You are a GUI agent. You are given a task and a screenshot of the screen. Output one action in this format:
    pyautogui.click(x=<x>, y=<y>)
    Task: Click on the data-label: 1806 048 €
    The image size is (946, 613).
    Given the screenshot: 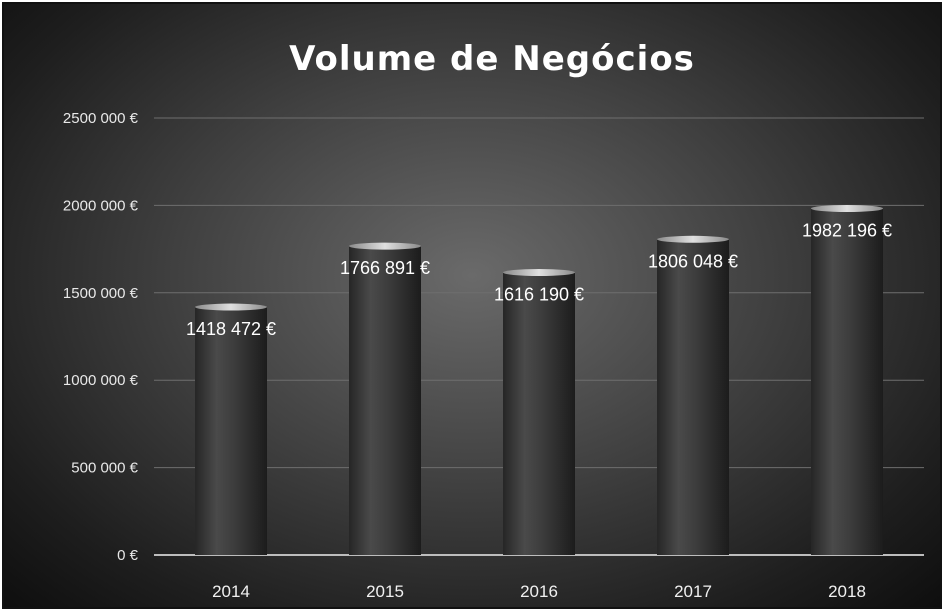 What is the action you would take?
    pyautogui.click(x=693, y=261)
    